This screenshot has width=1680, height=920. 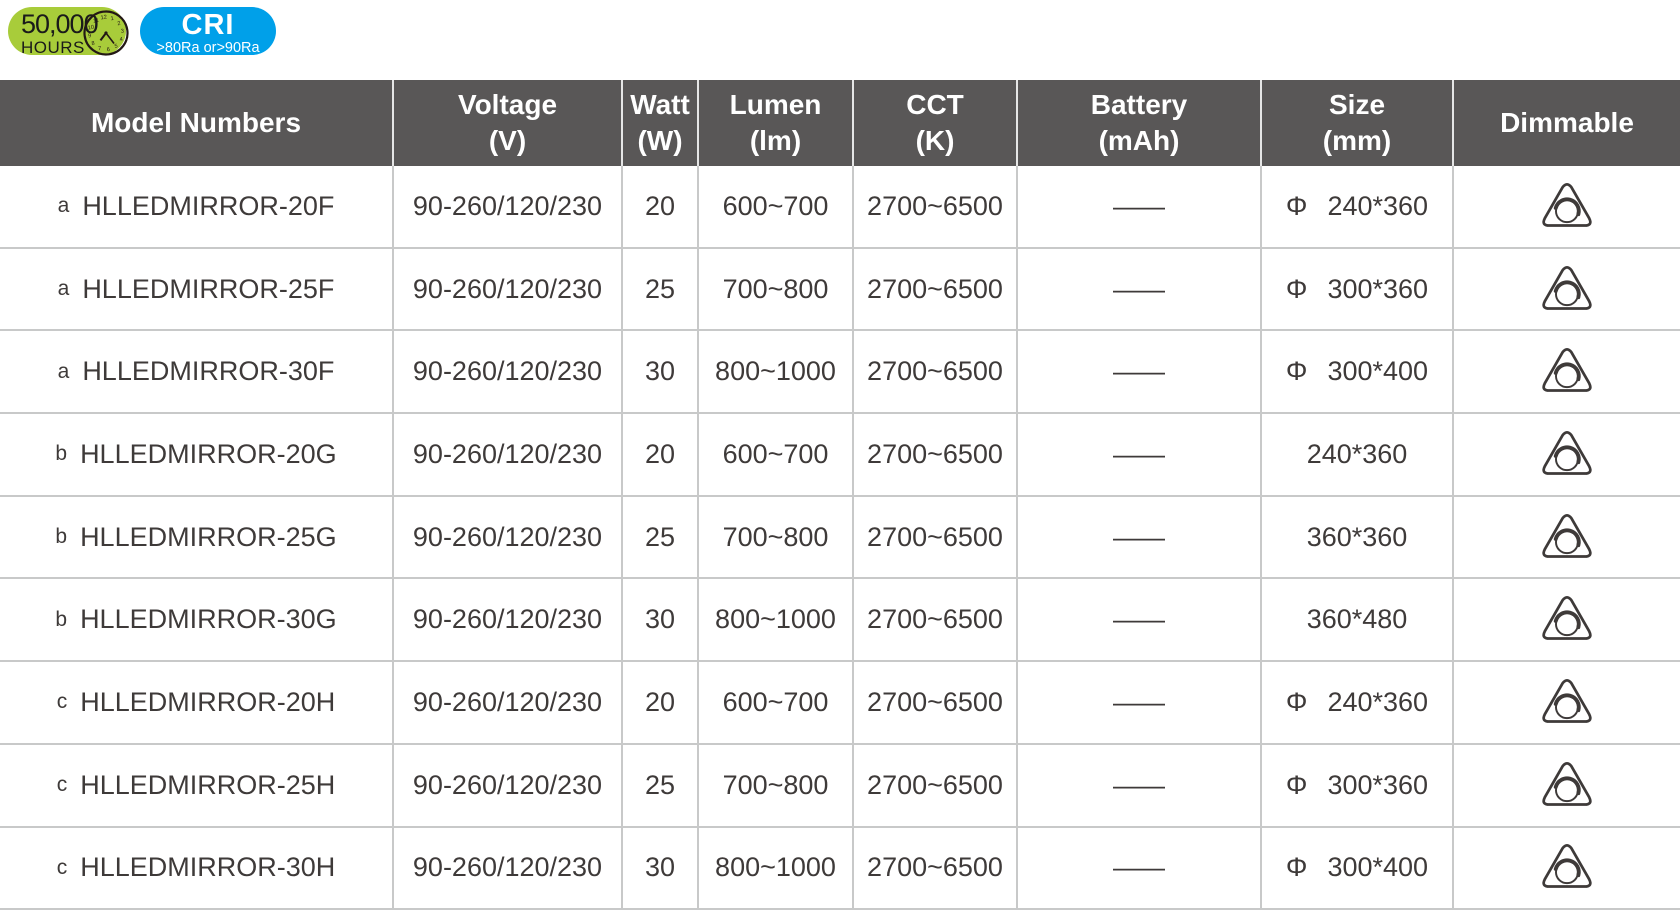 I want to click on size-cell: 360*480, so click(x=1358, y=620).